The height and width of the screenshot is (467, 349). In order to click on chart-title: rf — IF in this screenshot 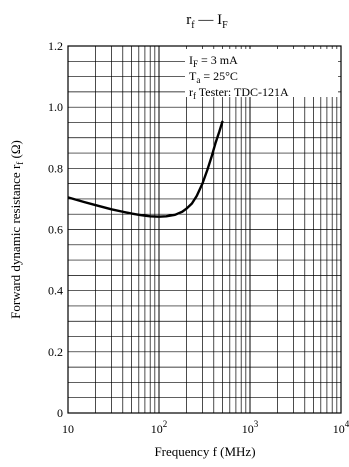, I will do `click(207, 21)`.